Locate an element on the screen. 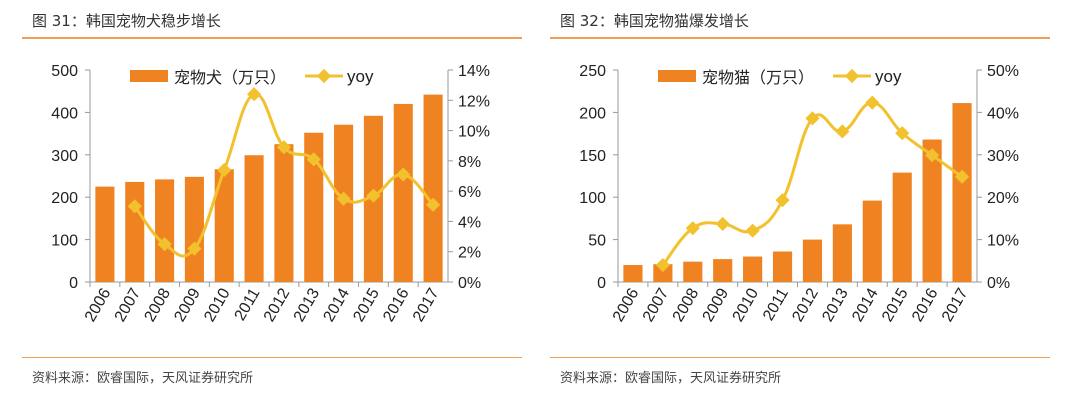 Image resolution: width=1080 pixels, height=406 pixels. x-tick-label: 2016 is located at coordinates (396, 304).